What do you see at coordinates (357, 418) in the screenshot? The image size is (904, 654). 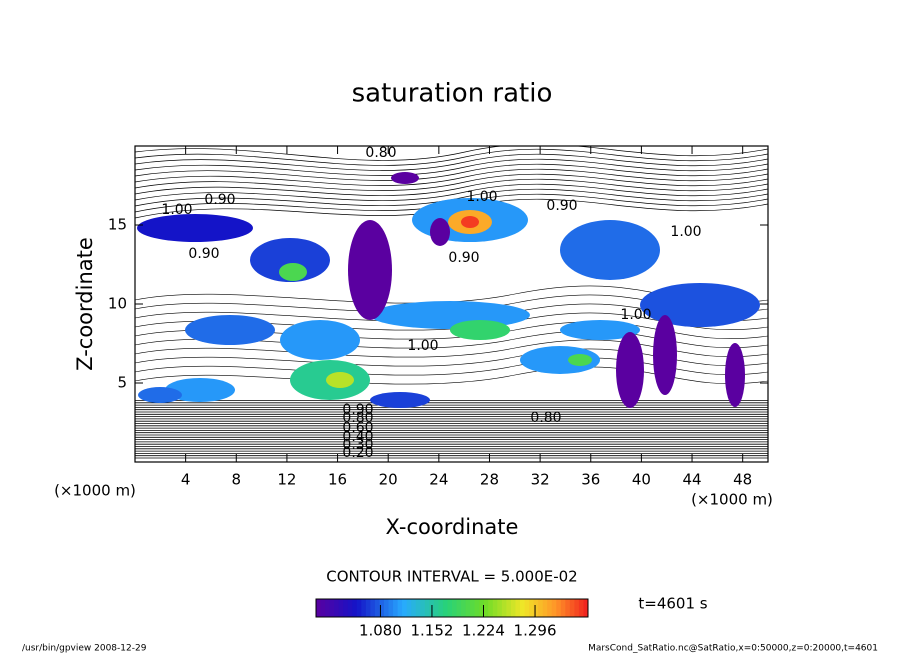 I see `contour-label: 0.80` at bounding box center [357, 418].